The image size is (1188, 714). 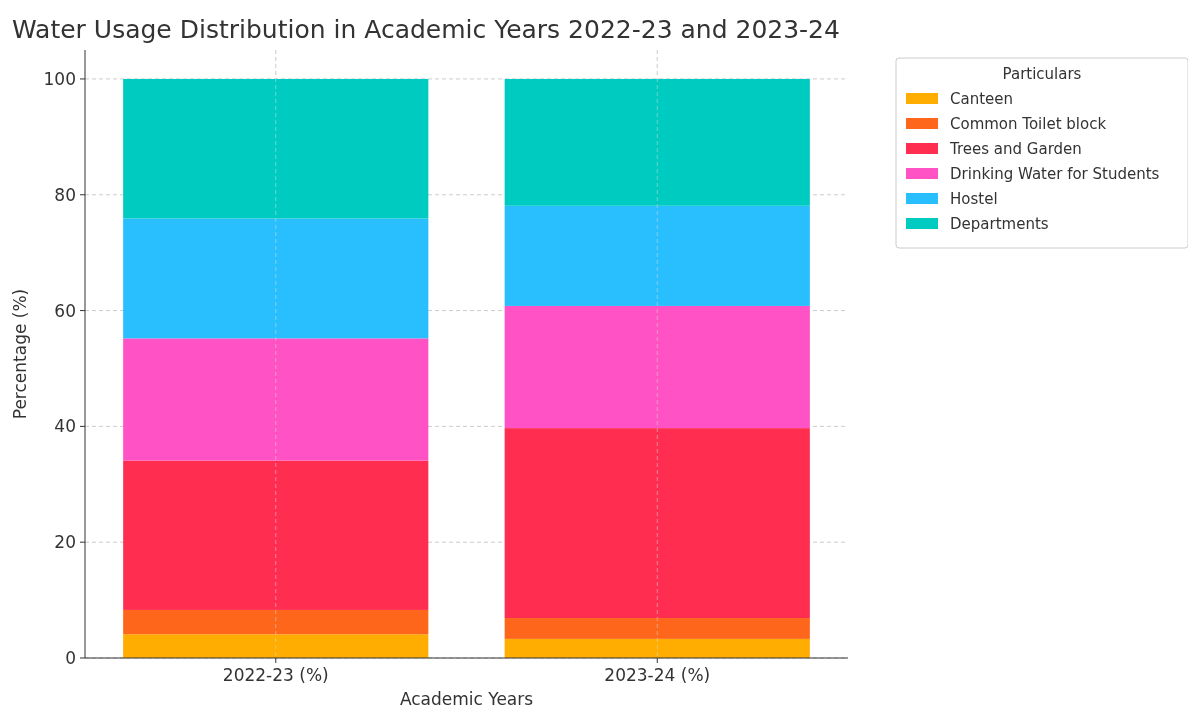 I want to click on y-tick-label: 20, so click(x=65, y=542).